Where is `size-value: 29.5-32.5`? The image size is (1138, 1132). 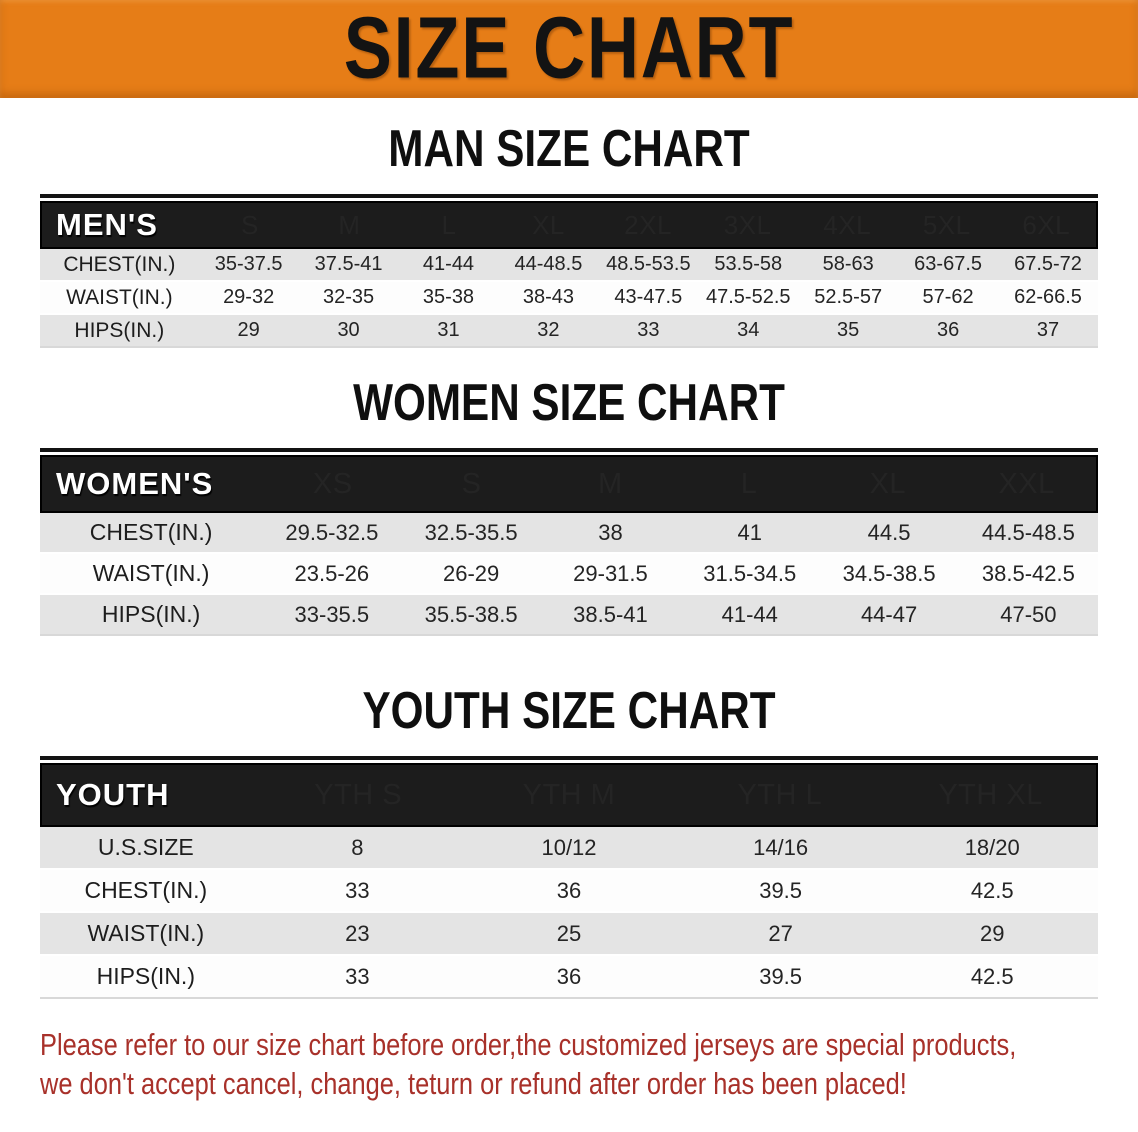 size-value: 29.5-32.5 is located at coordinates (332, 532).